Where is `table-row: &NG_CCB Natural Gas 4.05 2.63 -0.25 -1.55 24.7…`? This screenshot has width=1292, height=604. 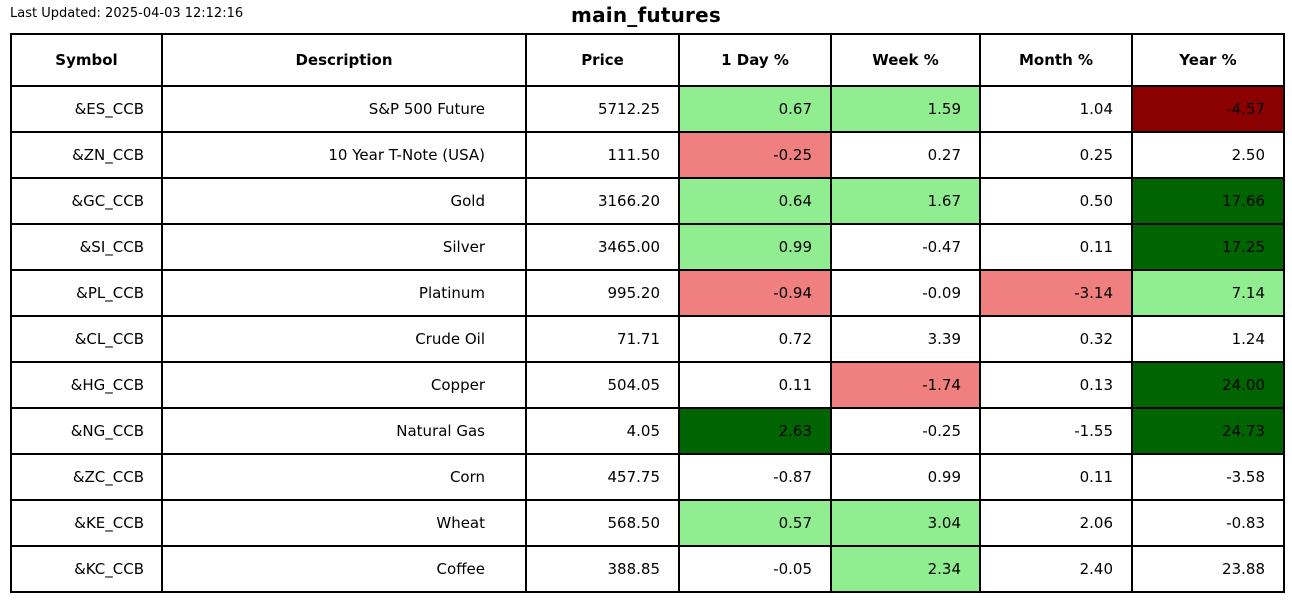
table-row: &NG_CCB Natural Gas 4.05 2.63 -0.25 -1.55 24.7… is located at coordinates (647, 431).